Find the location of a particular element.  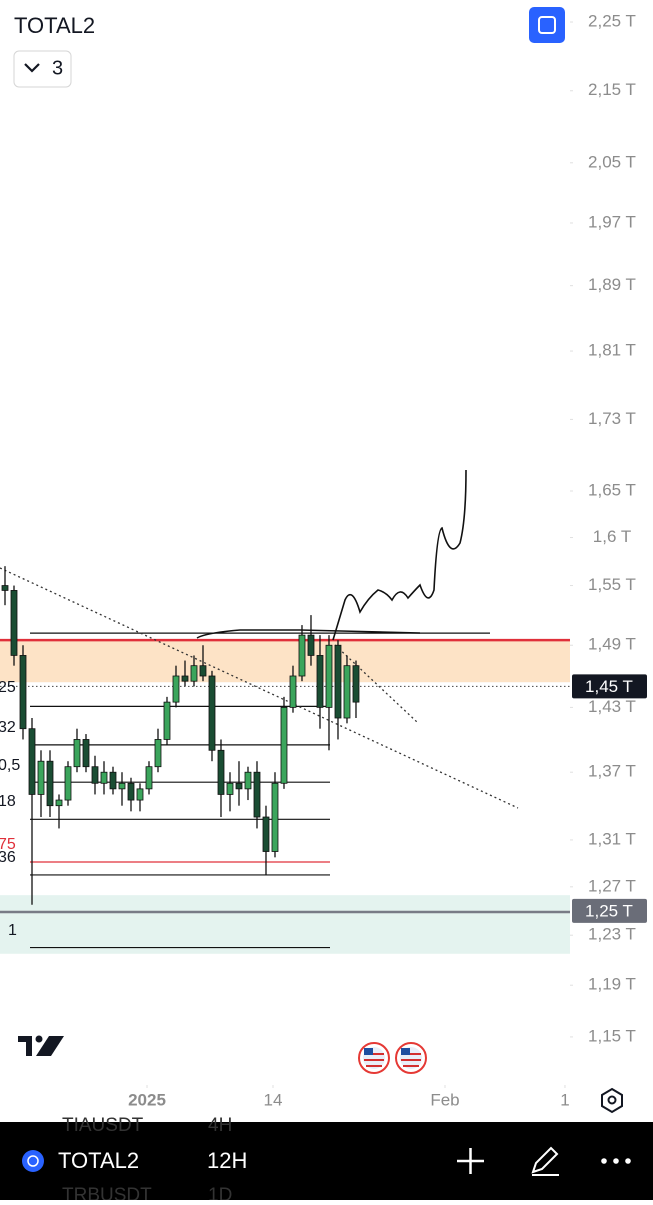

price-label: 1,45 T is located at coordinates (609, 686).